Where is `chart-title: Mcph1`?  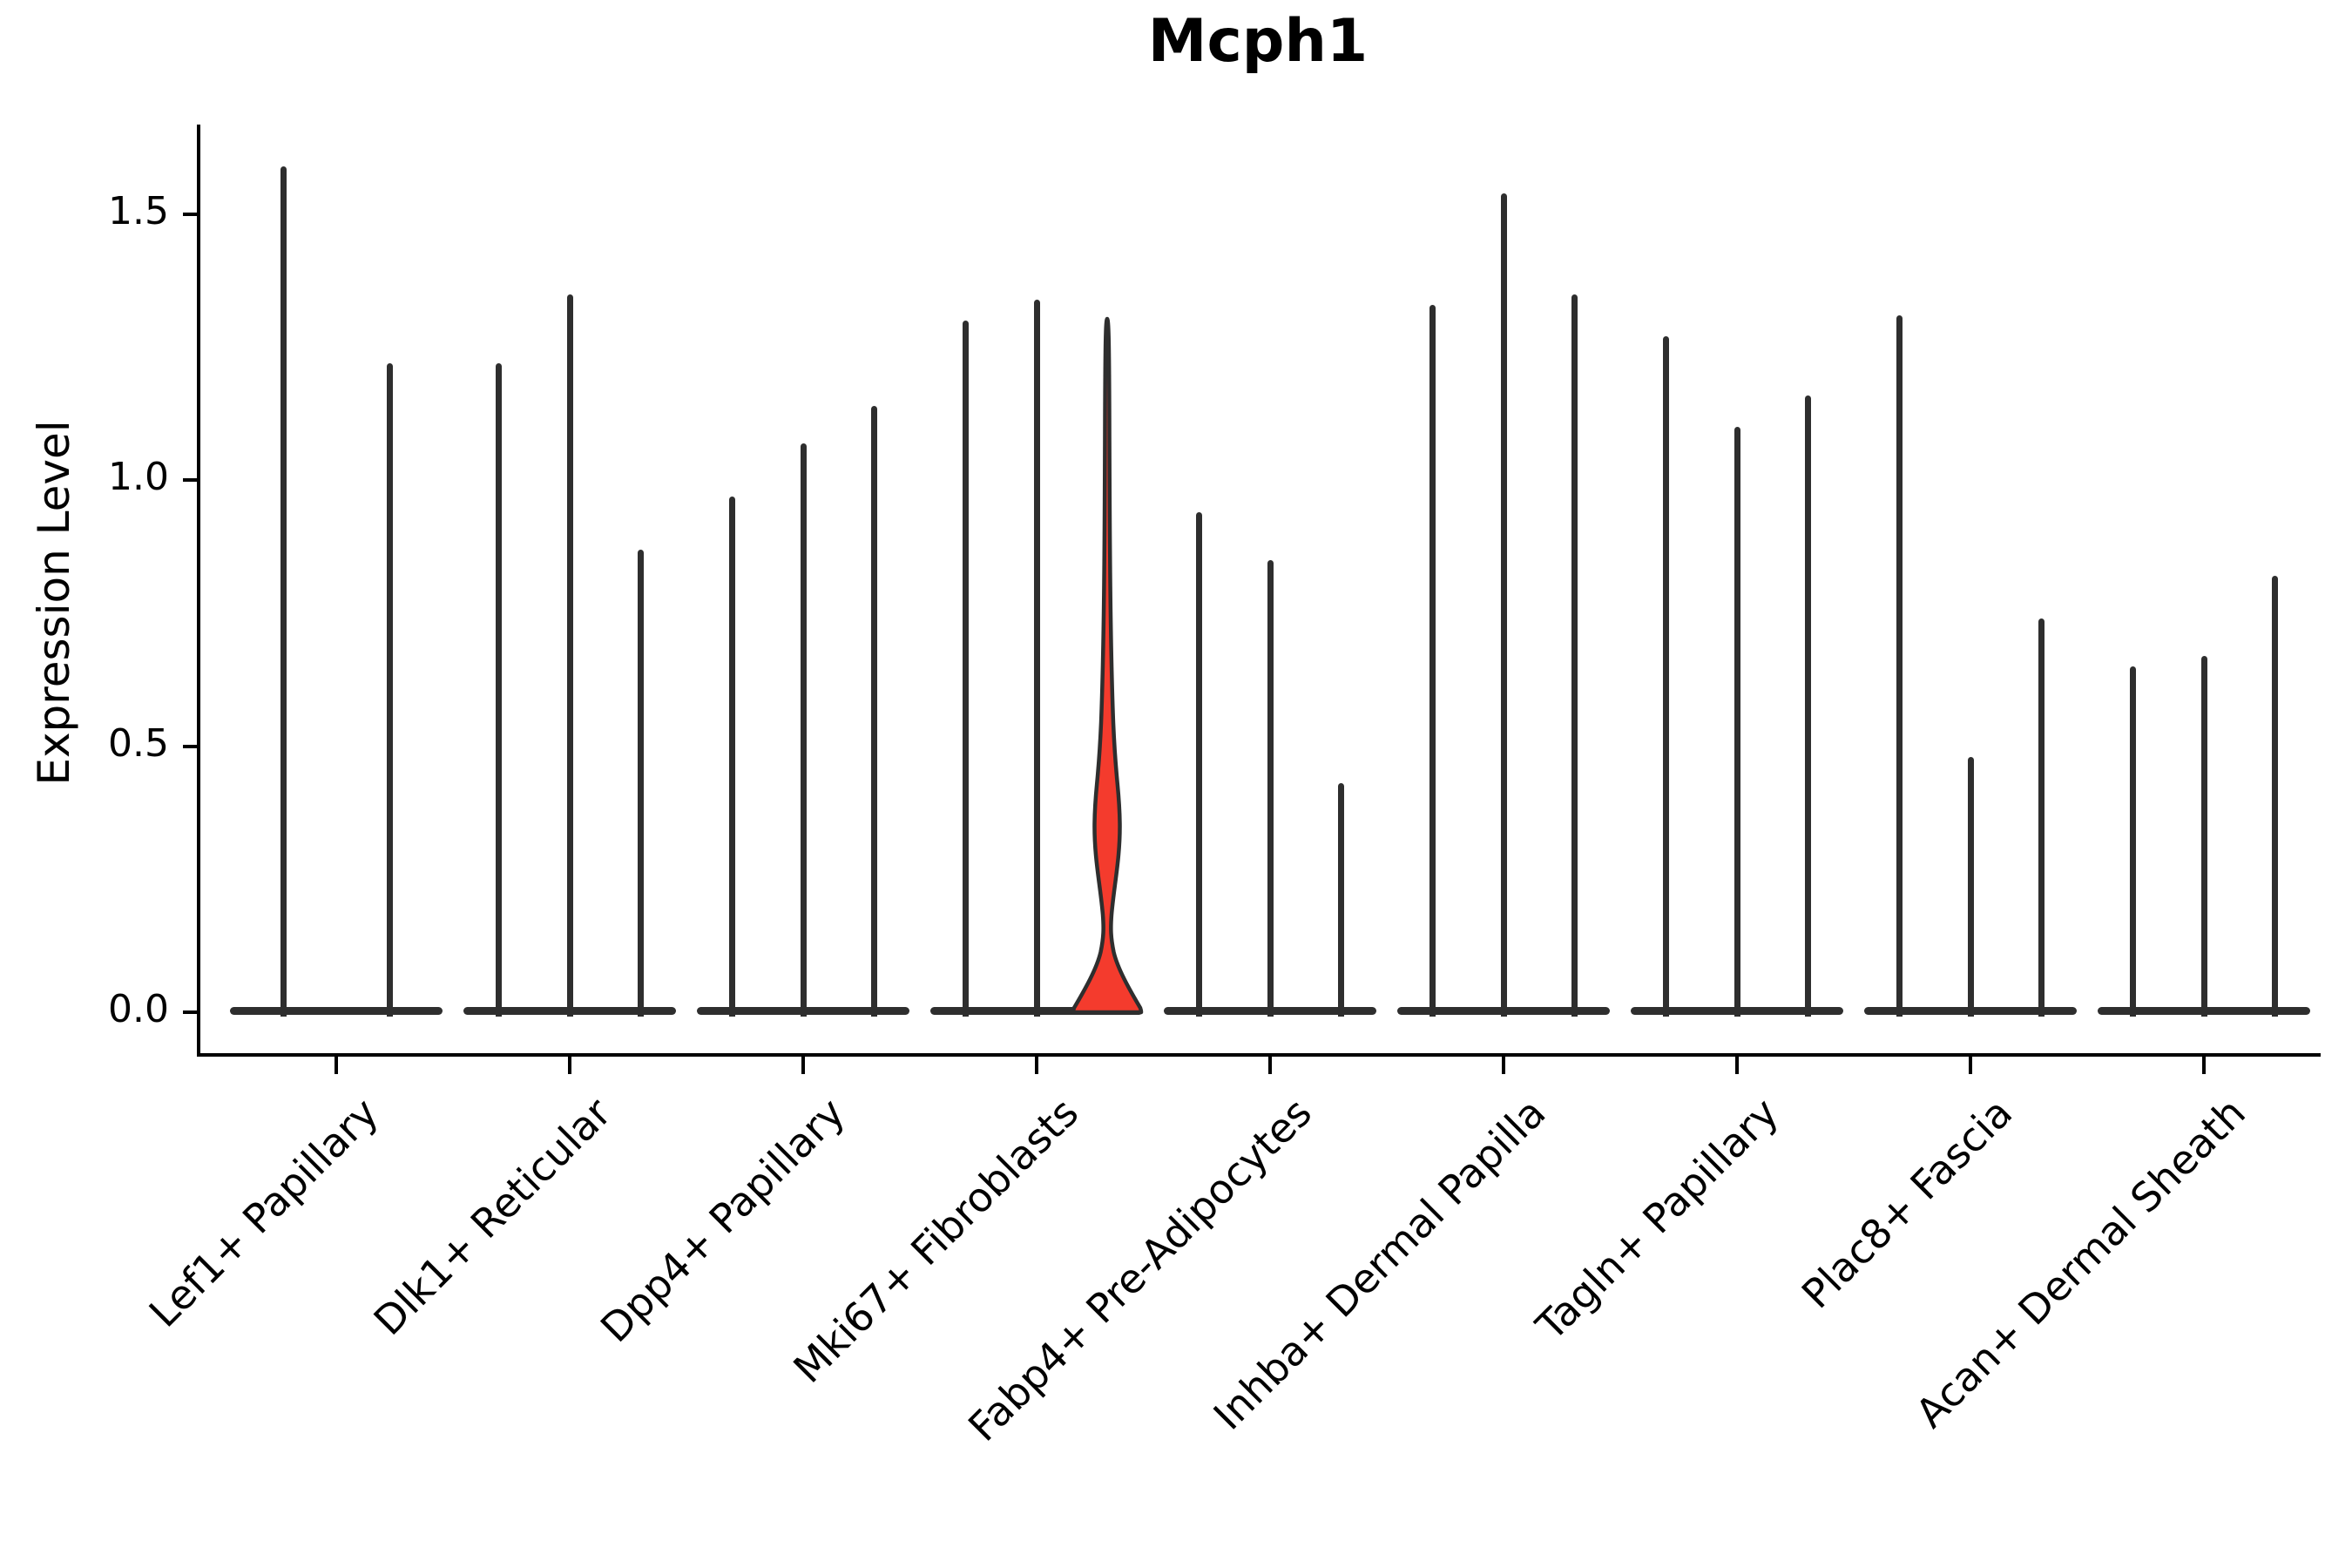
chart-title: Mcph1 is located at coordinates (1258, 41).